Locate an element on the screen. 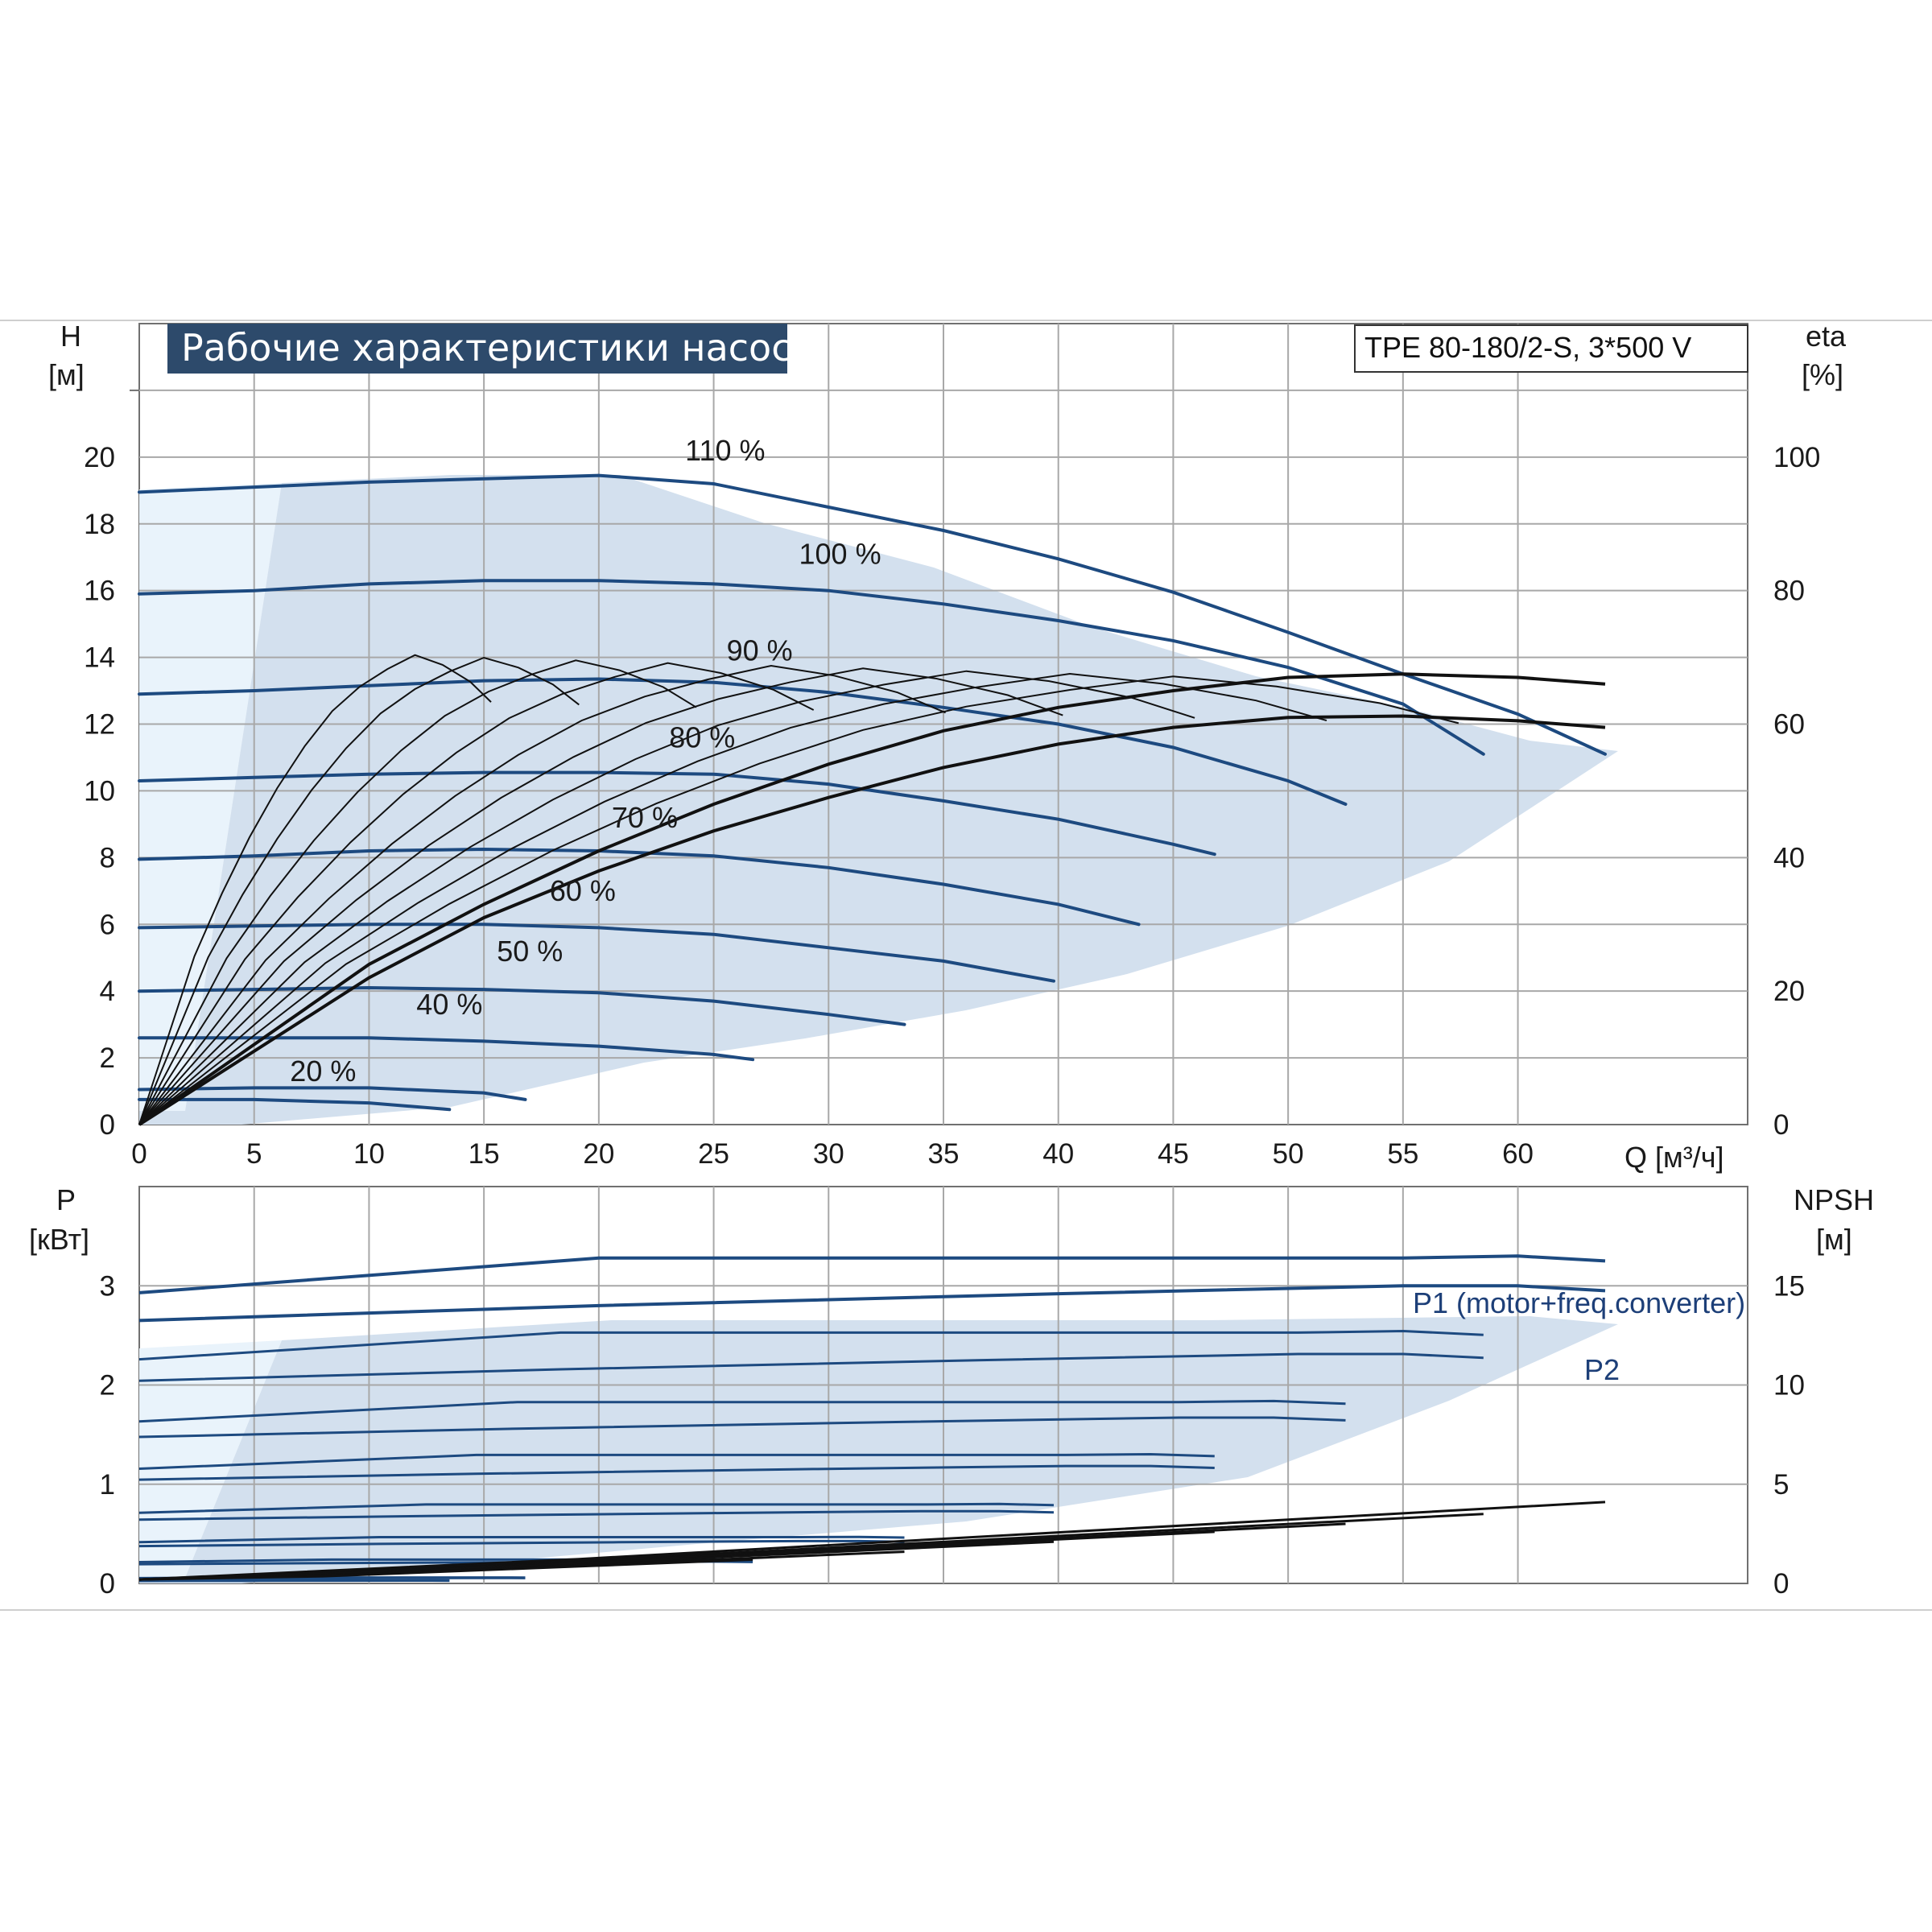  x-tick-label: 55 is located at coordinates (1402, 1154).